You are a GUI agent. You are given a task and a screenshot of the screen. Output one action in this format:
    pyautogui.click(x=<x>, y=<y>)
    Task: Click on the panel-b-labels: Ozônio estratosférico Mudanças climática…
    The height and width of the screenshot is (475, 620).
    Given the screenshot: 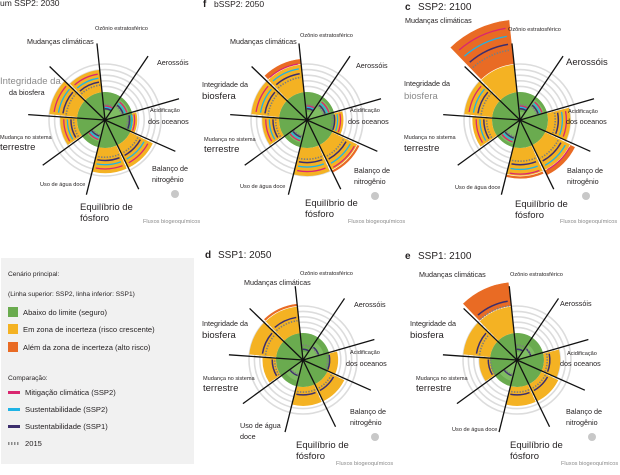 What is the action you would take?
    pyautogui.click(x=303, y=129)
    